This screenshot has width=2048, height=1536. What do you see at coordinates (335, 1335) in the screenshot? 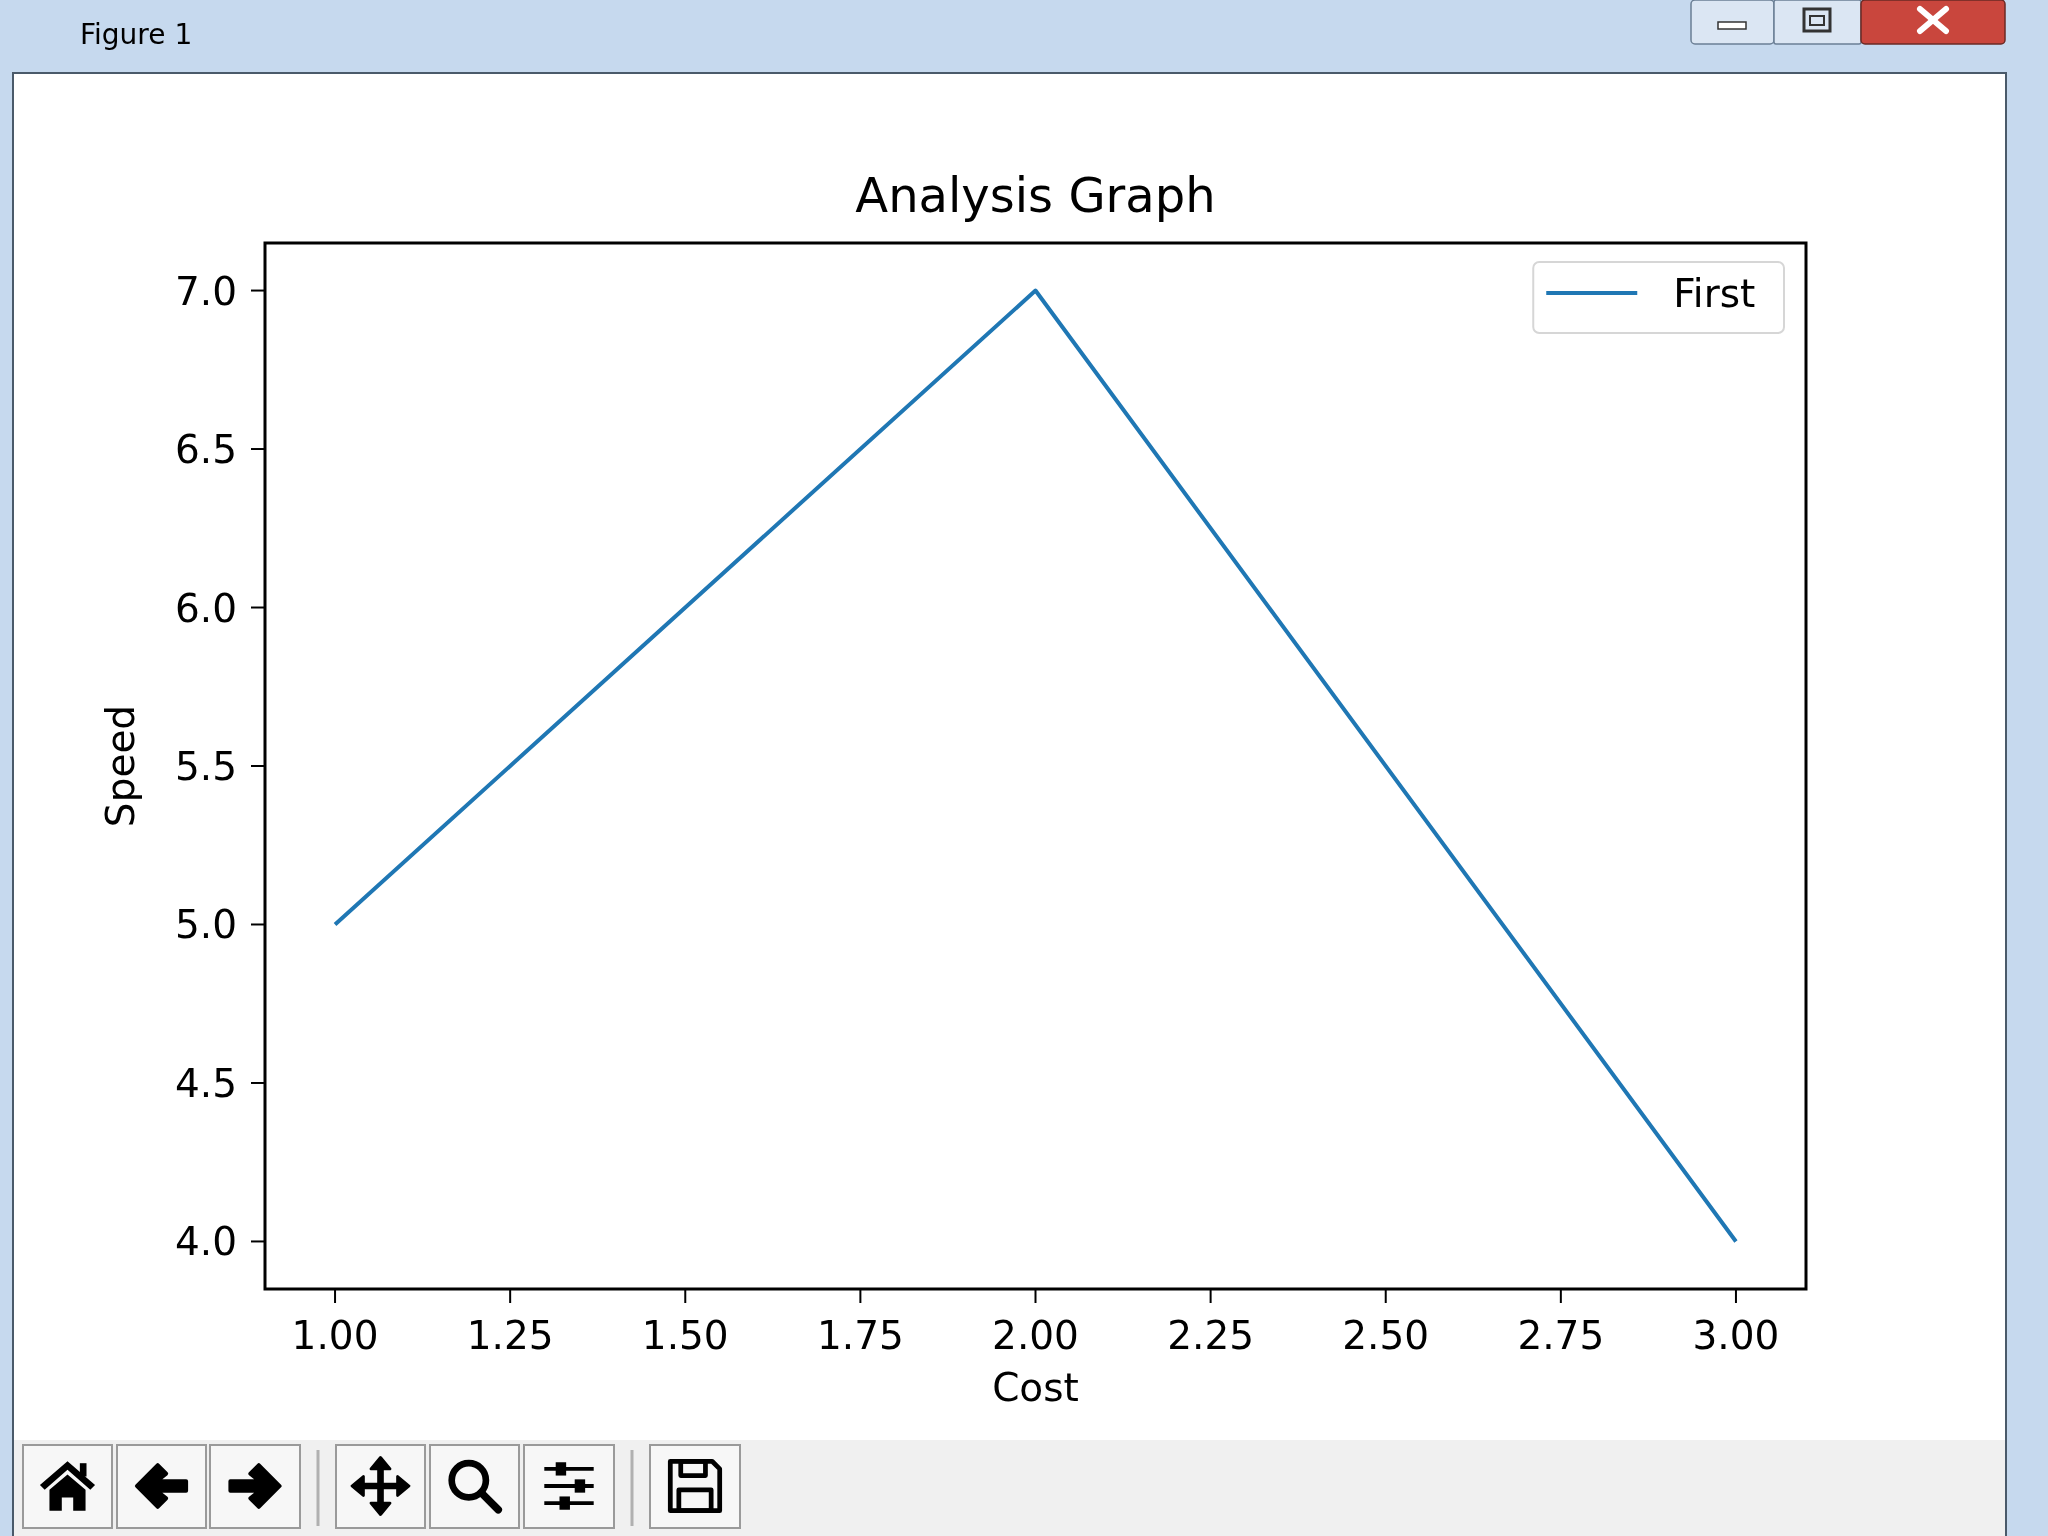
I see `x-tick-label: 1.00` at bounding box center [335, 1335].